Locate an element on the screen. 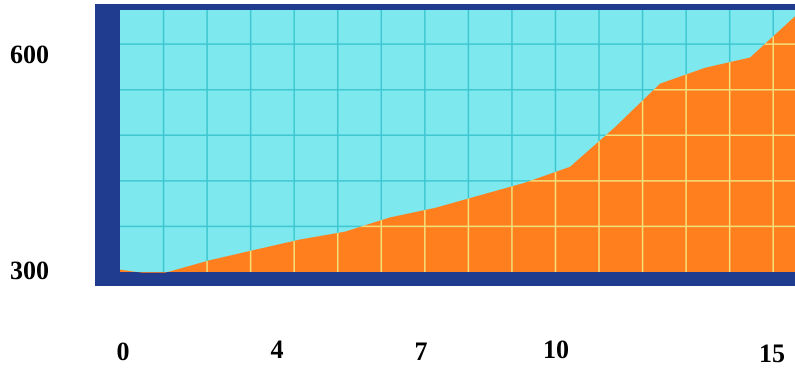  x-tick-label-15: 15 is located at coordinates (772, 353).